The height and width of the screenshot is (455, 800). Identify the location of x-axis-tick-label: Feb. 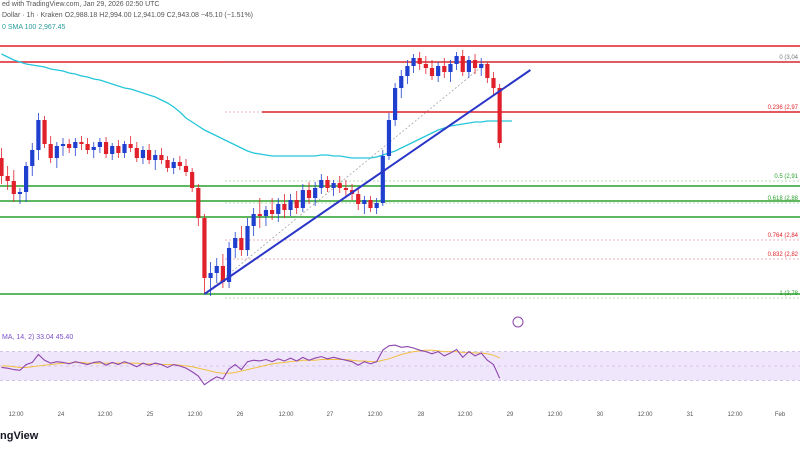
(780, 415).